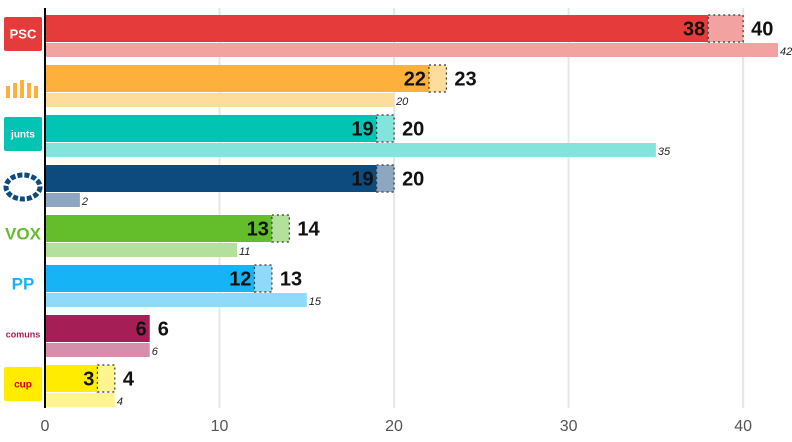  Describe the element at coordinates (315, 302) in the screenshot. I see `previous-label: 15` at that location.